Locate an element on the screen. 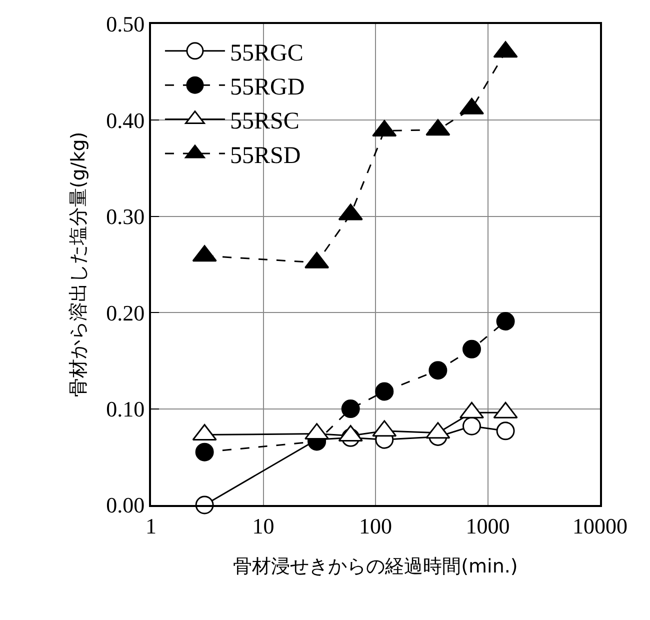 This screenshot has width=650, height=620. y-tick-label: 0.50 is located at coordinates (125, 24).